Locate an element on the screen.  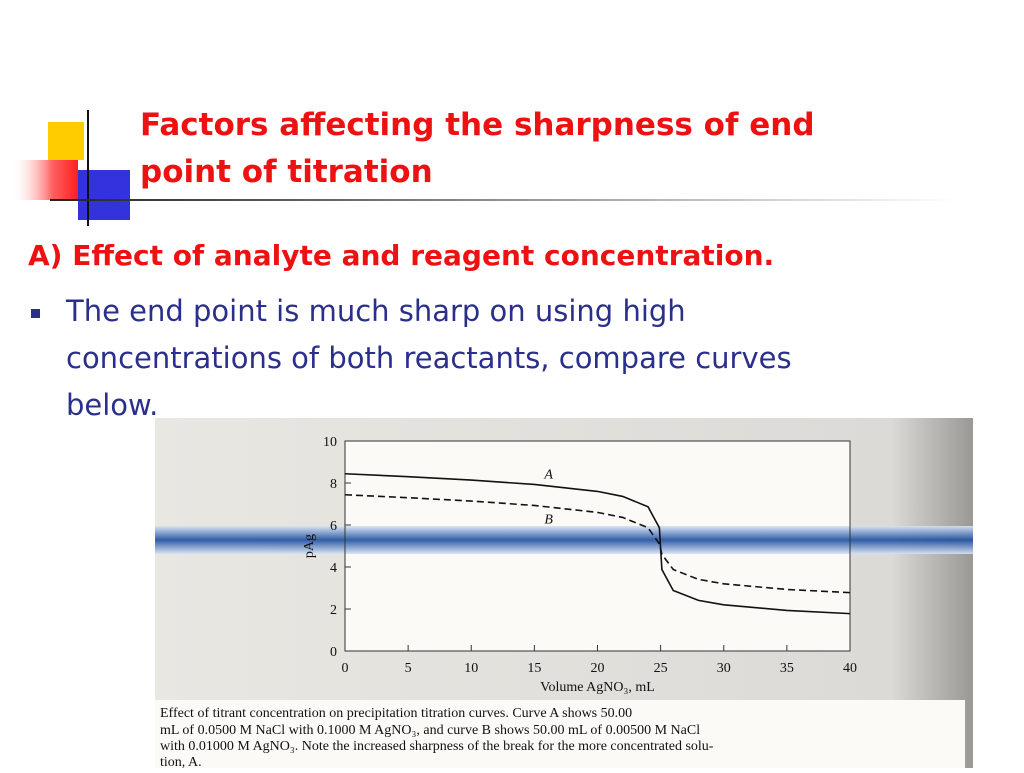
title: Factors affecting the sharpness of end is located at coordinates (477, 125).